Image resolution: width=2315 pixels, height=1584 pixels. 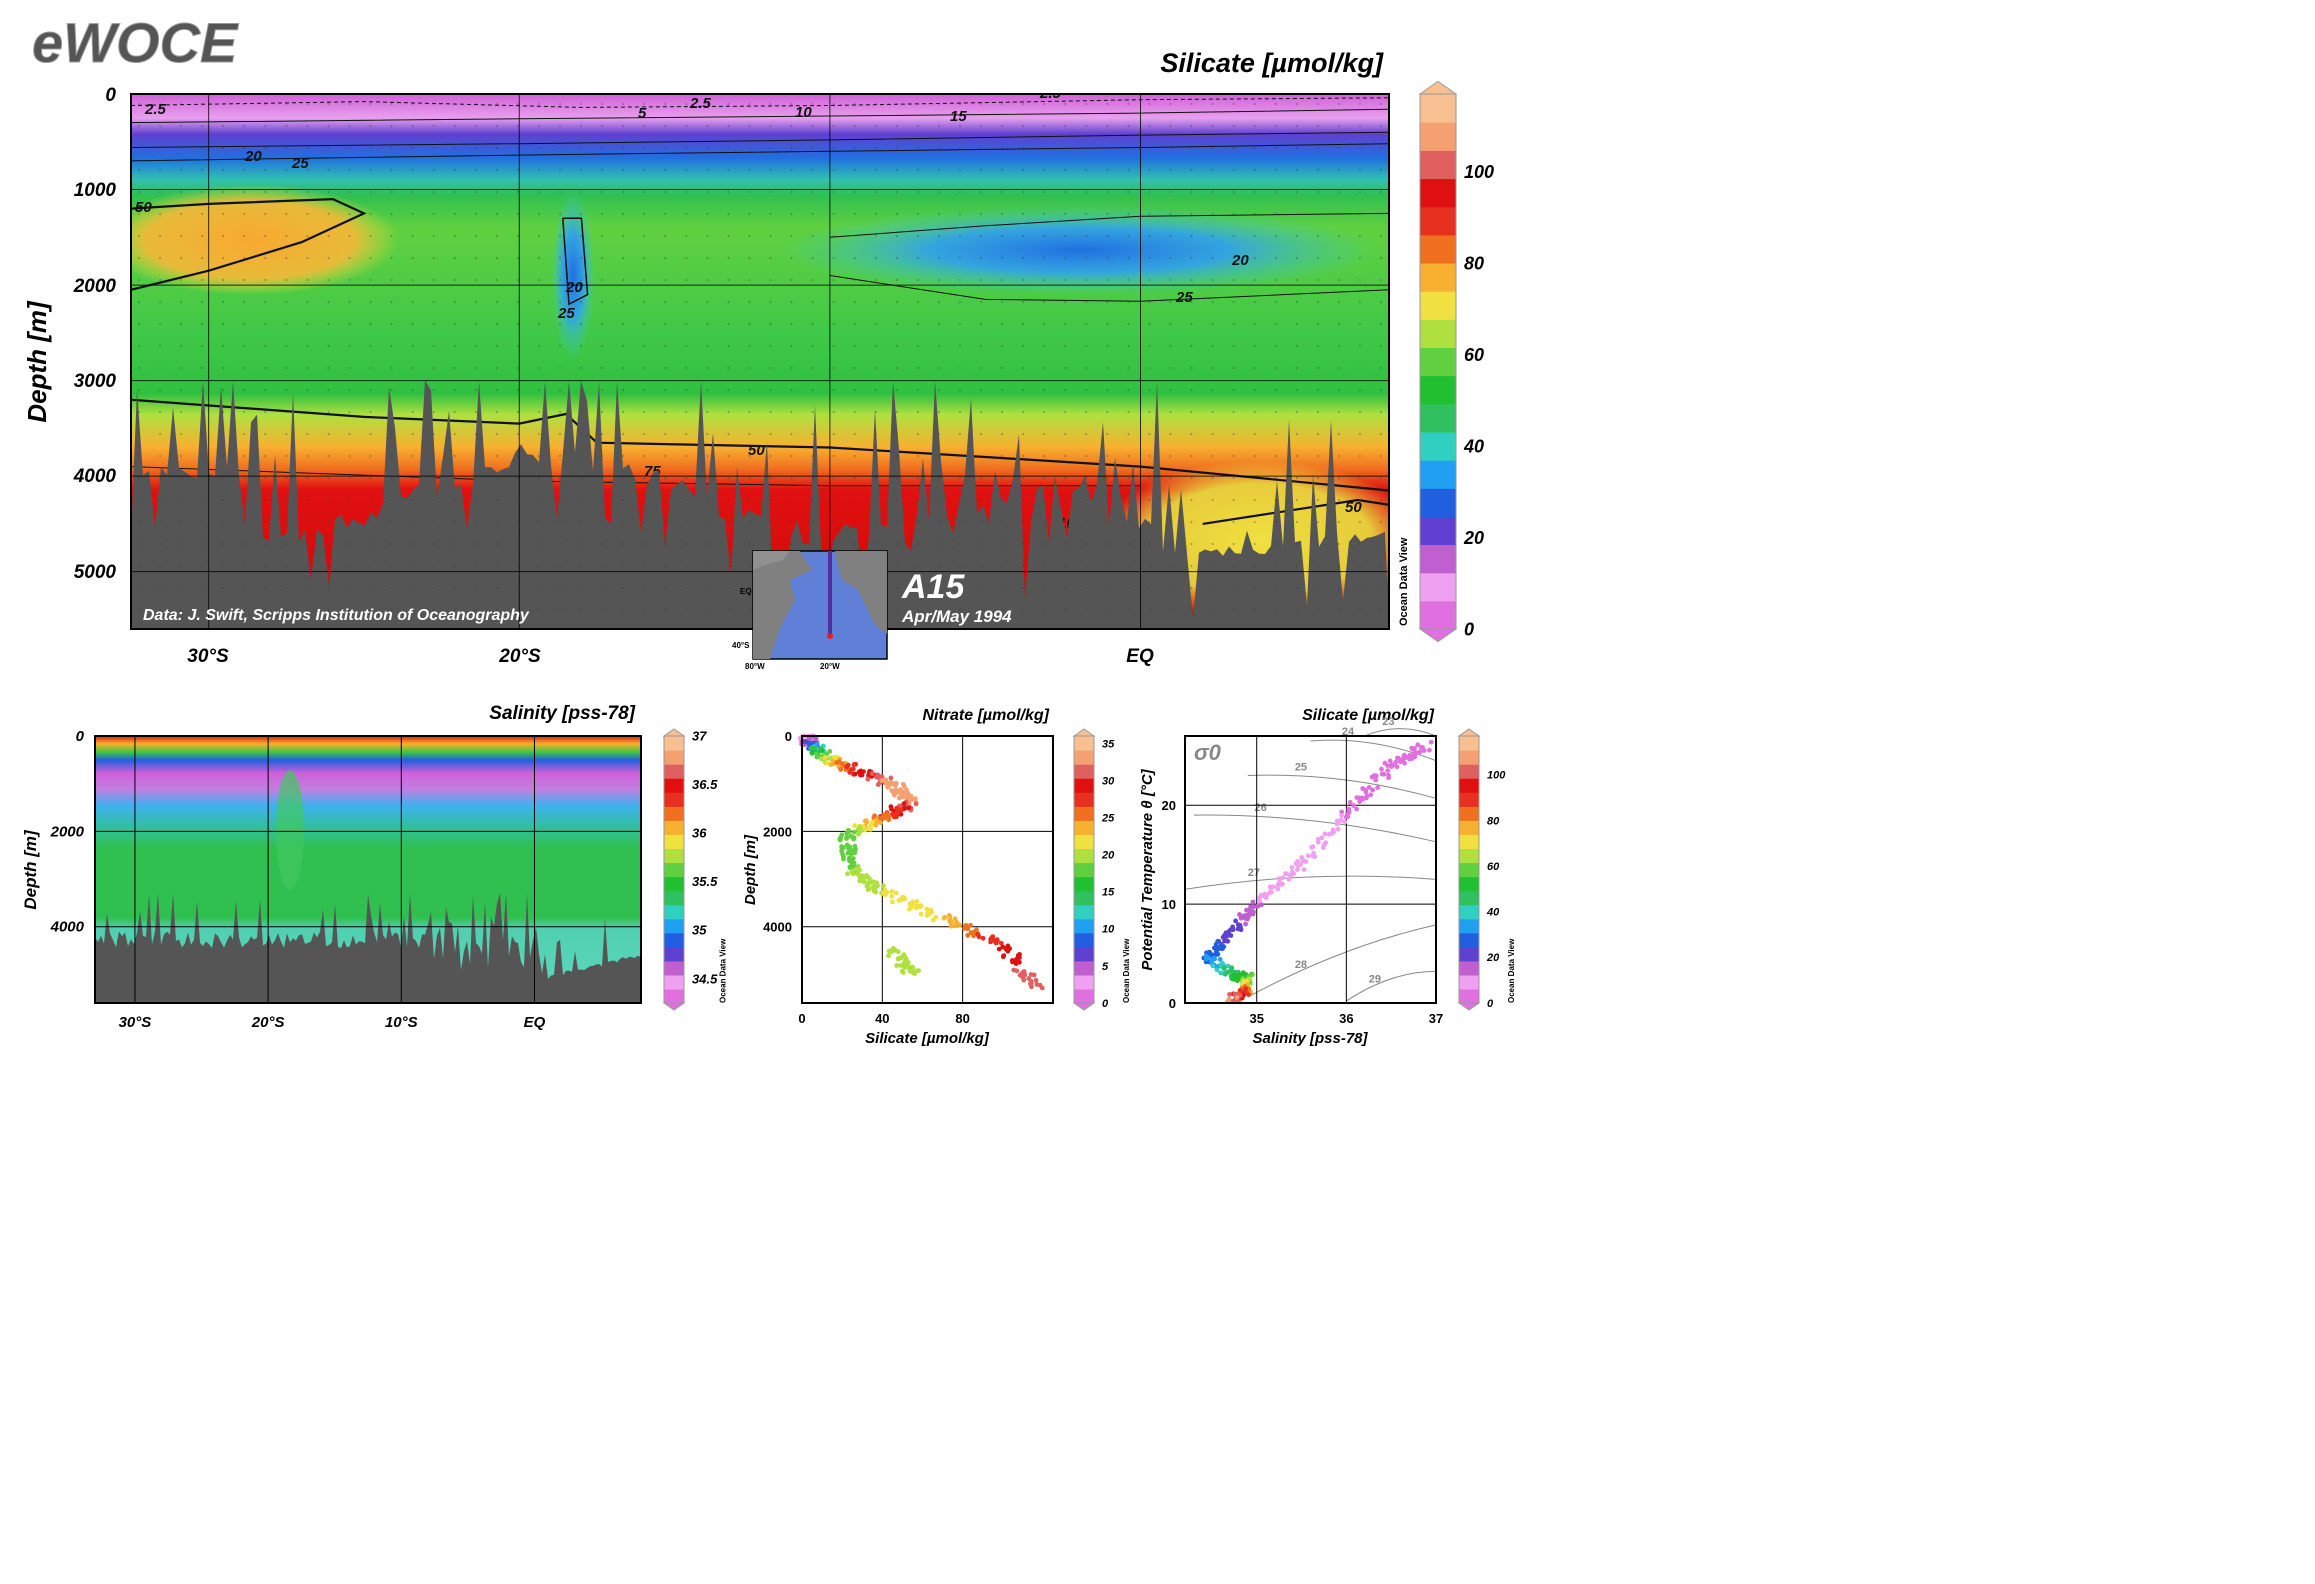 I want to click on colorbar-top-arrow, so click(x=1469, y=732).